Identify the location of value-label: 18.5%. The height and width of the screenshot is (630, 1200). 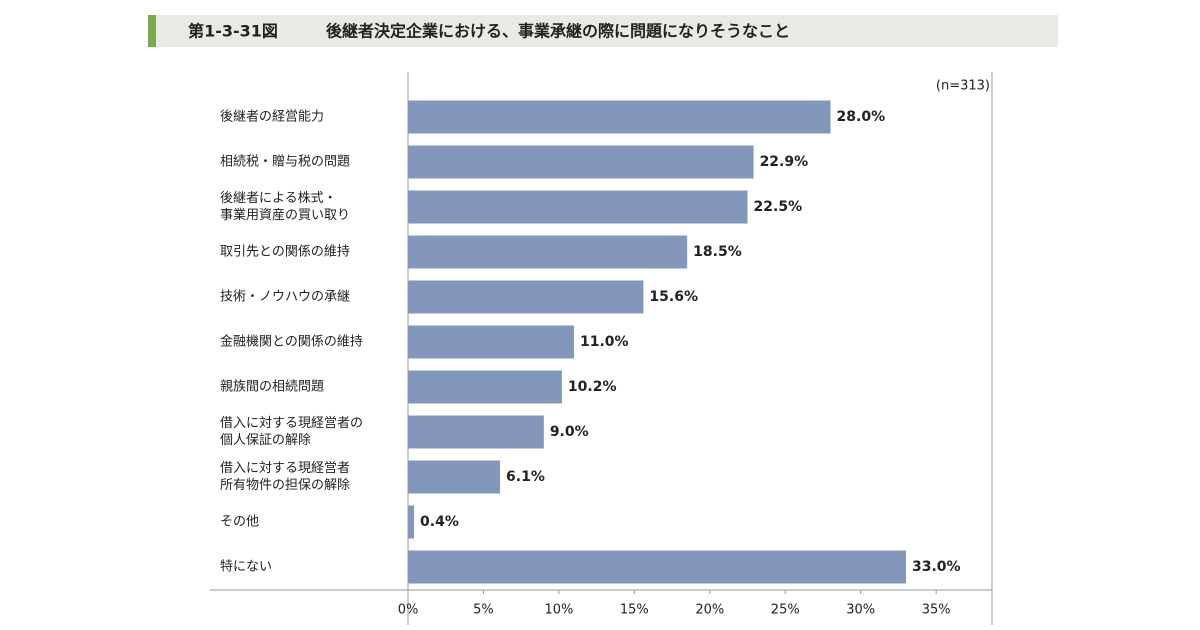
(717, 252).